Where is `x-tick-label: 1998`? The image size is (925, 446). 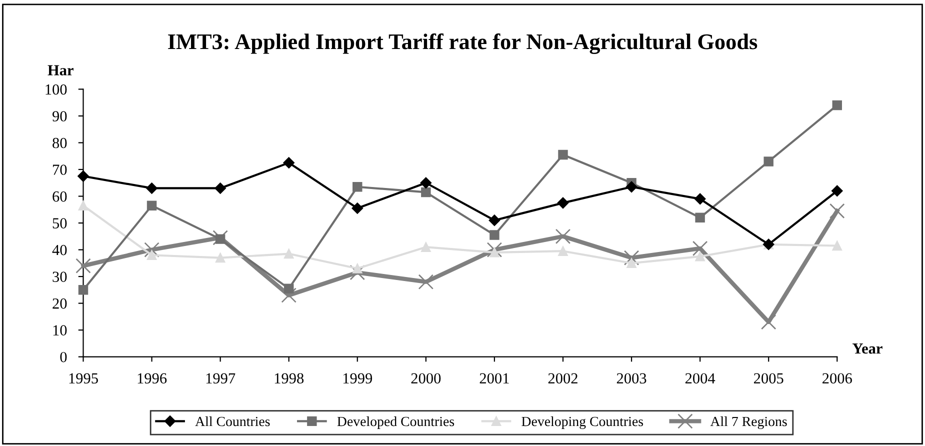
x-tick-label: 1998 is located at coordinates (289, 378).